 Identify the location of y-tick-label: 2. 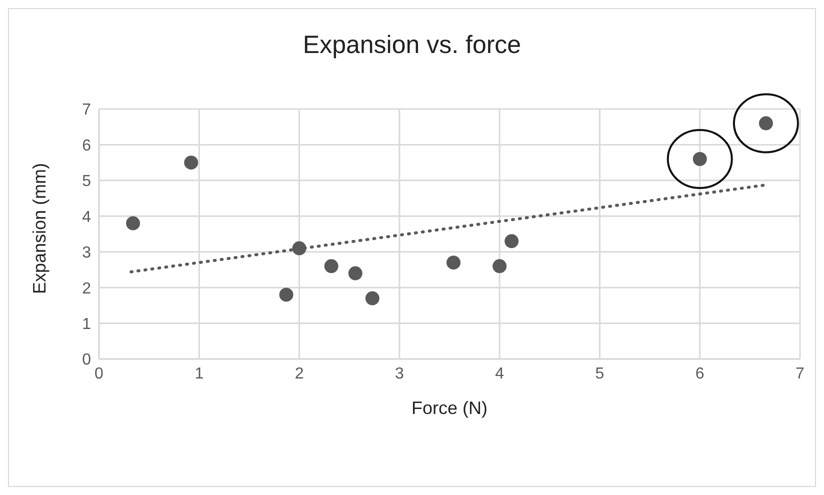
(87, 289).